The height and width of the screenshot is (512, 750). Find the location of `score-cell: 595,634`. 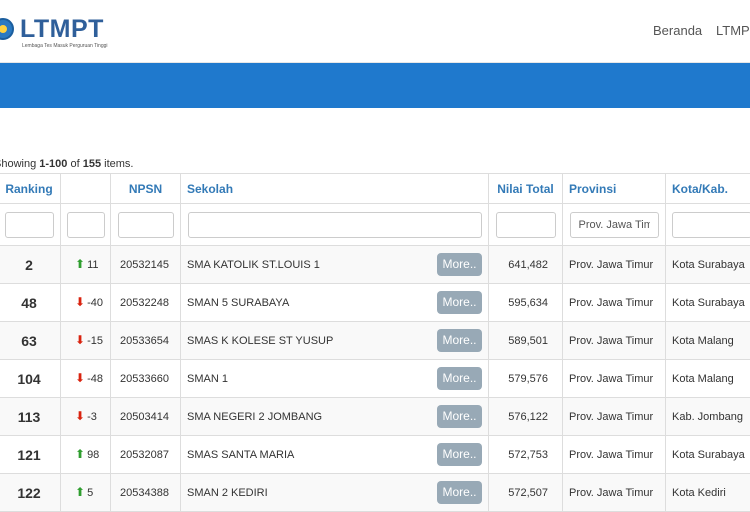

score-cell: 595,634 is located at coordinates (526, 303).